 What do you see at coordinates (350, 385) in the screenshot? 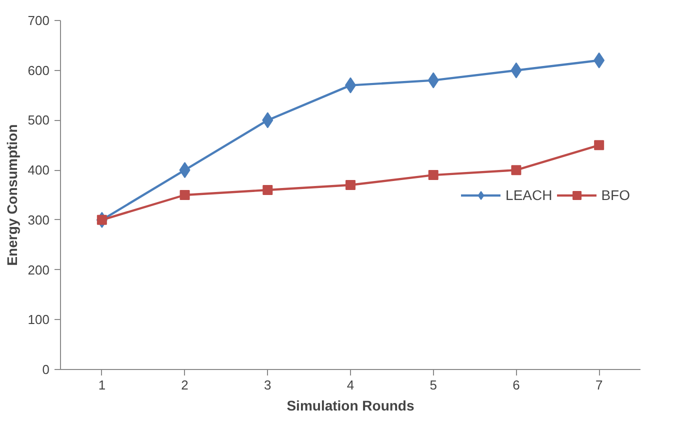
I see `x-tick-label: 4` at bounding box center [350, 385].